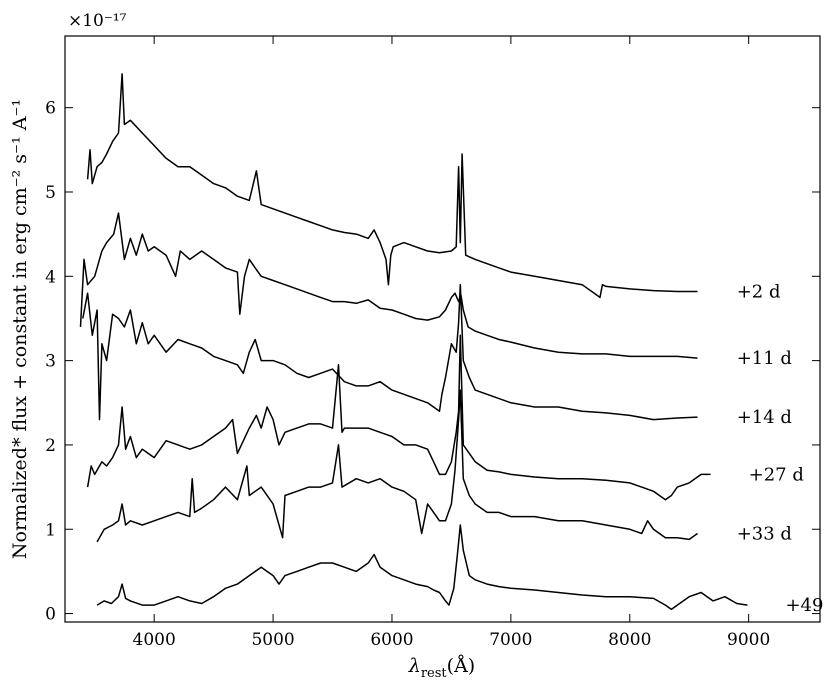 The height and width of the screenshot is (694, 830). What do you see at coordinates (629, 640) in the screenshot?
I see `x-tick-label: 8000` at bounding box center [629, 640].